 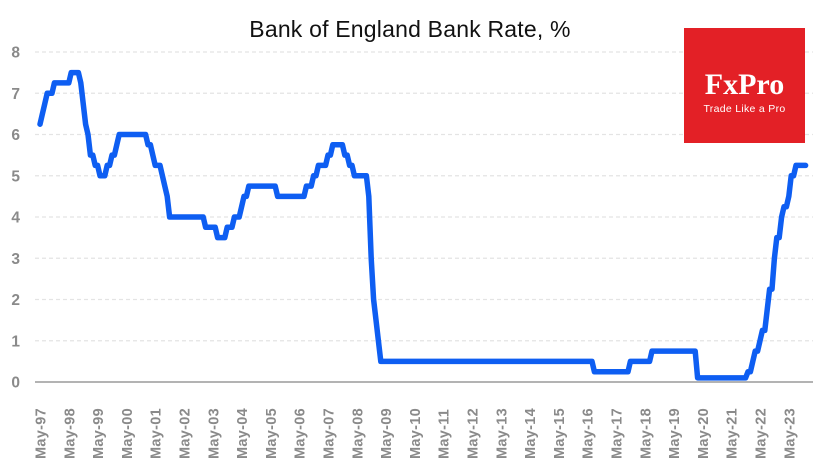 I want to click on x-tick-label: May-16, so click(x=589, y=433).